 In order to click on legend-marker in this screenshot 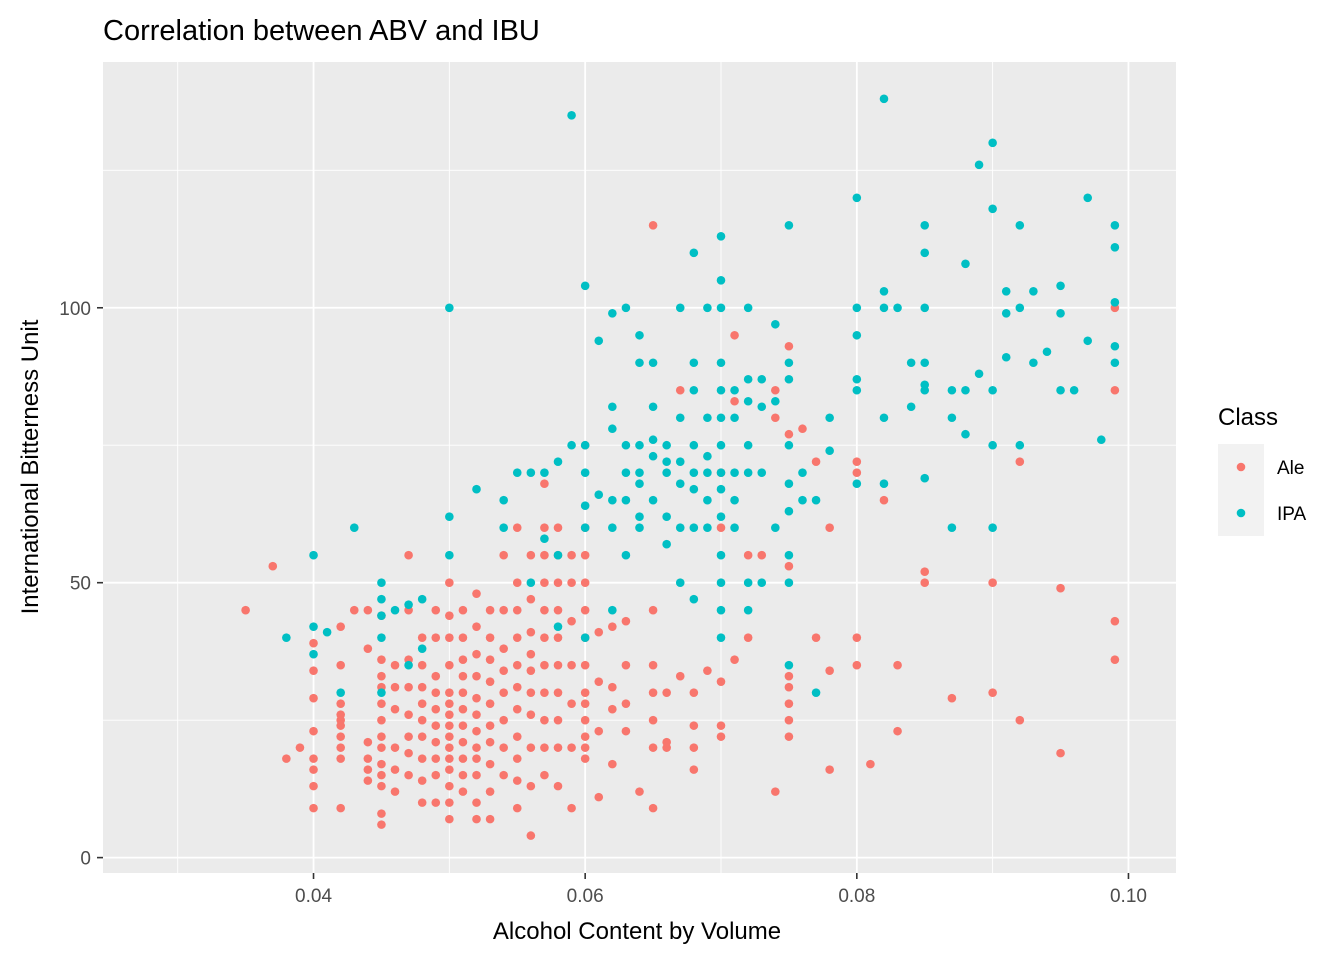, I will do `click(1241, 513)`.